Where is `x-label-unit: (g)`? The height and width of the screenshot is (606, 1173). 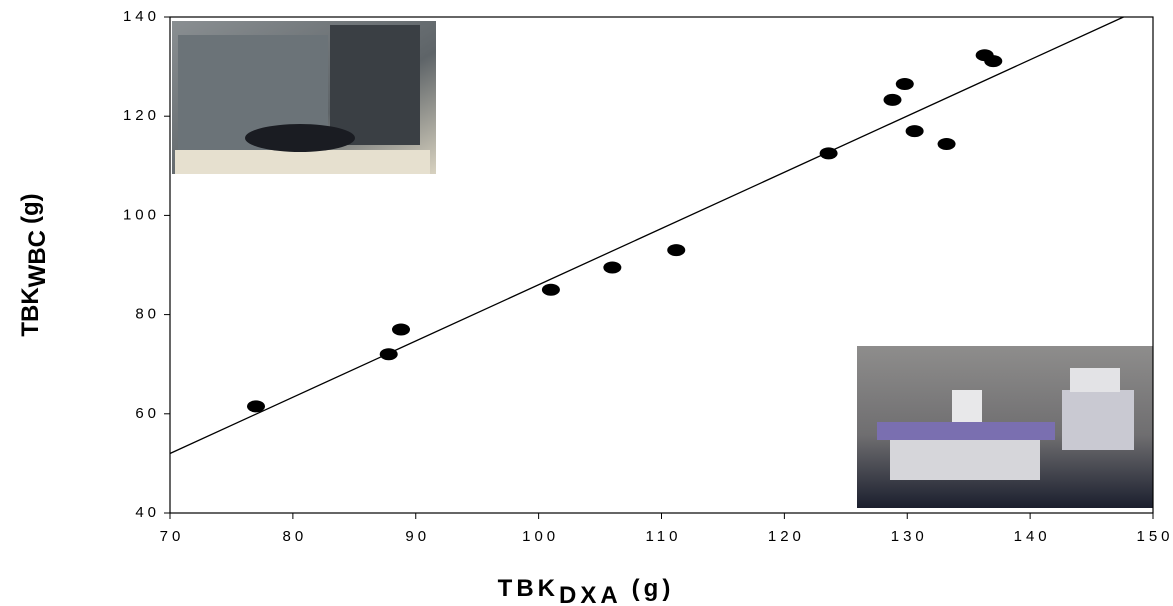 x-label-unit: (g) is located at coordinates (653, 588).